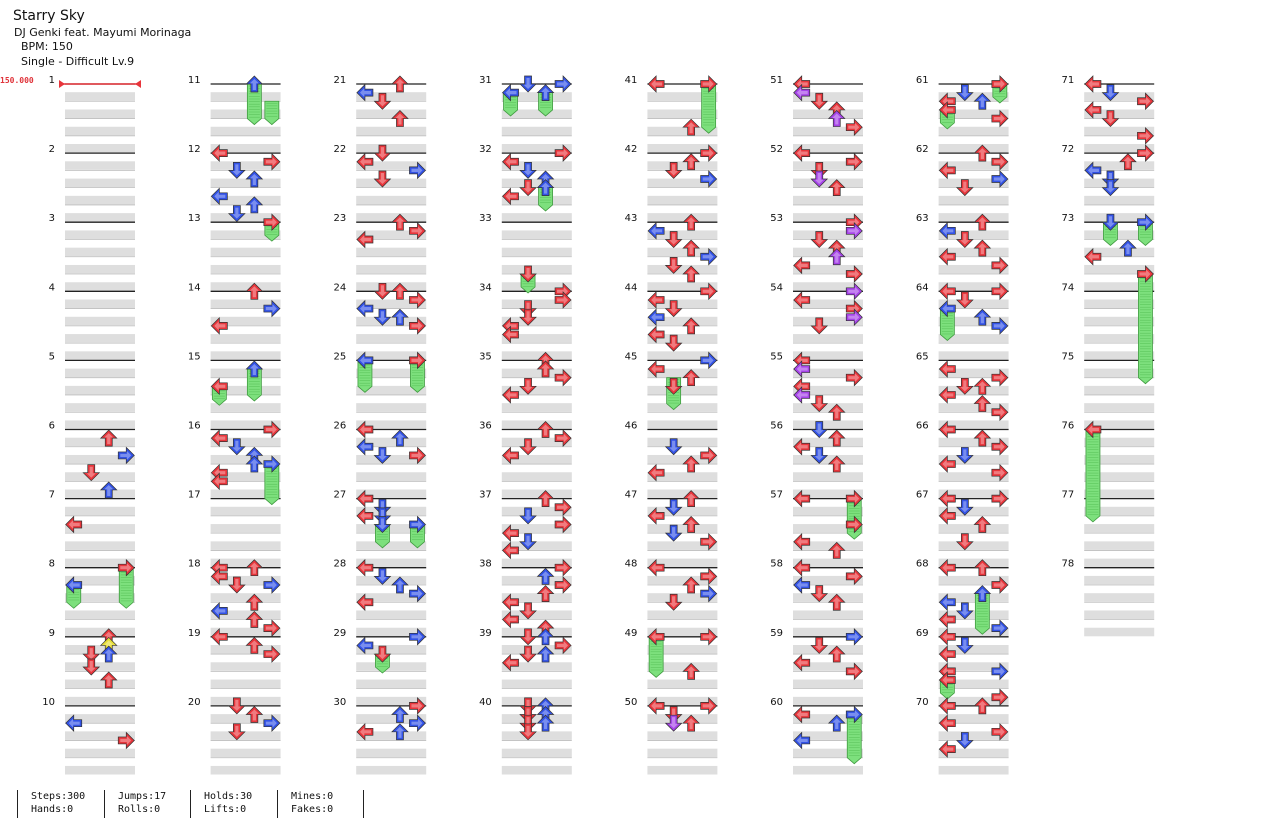  What do you see at coordinates (380, 252) in the screenshot?
I see `measure-23: 23` at bounding box center [380, 252].